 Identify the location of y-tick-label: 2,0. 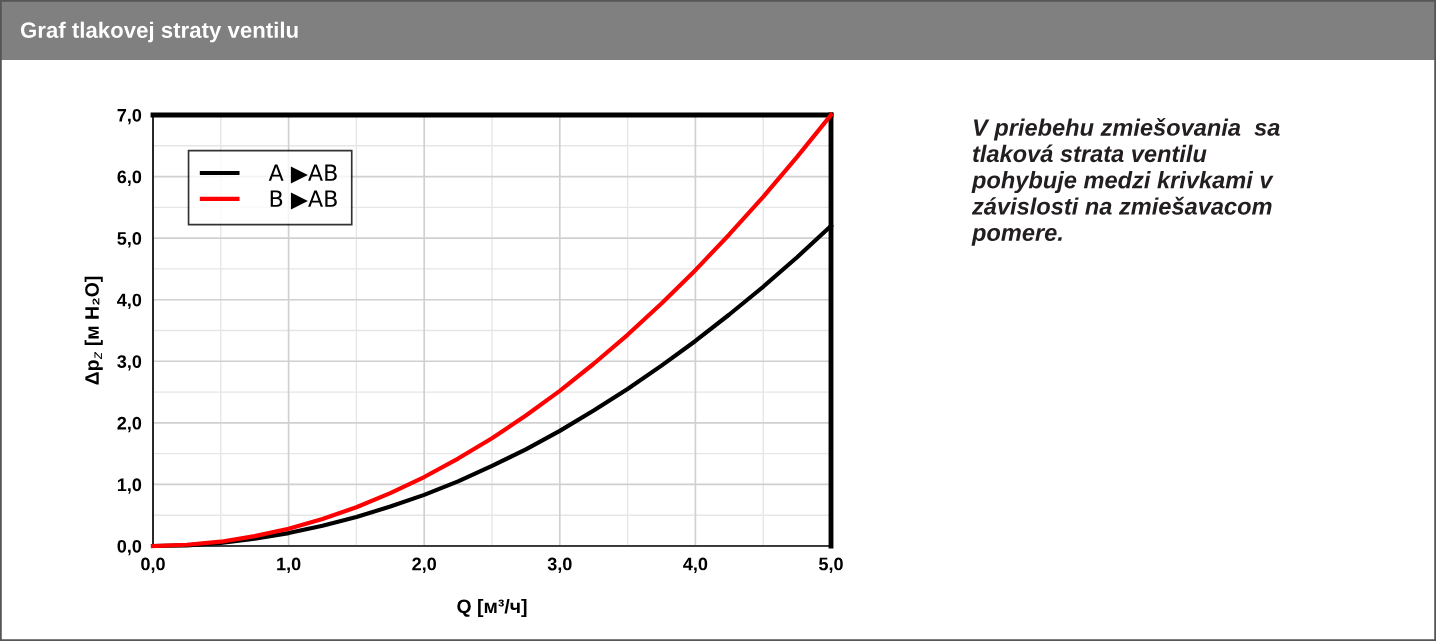
(129, 424).